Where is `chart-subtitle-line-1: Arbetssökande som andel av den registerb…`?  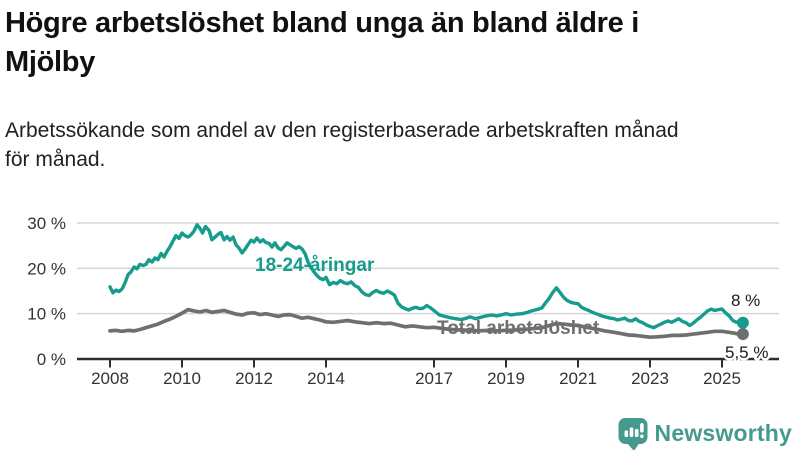 chart-subtitle-line-1: Arbetssökande som andel av den registerb… is located at coordinates (342, 130).